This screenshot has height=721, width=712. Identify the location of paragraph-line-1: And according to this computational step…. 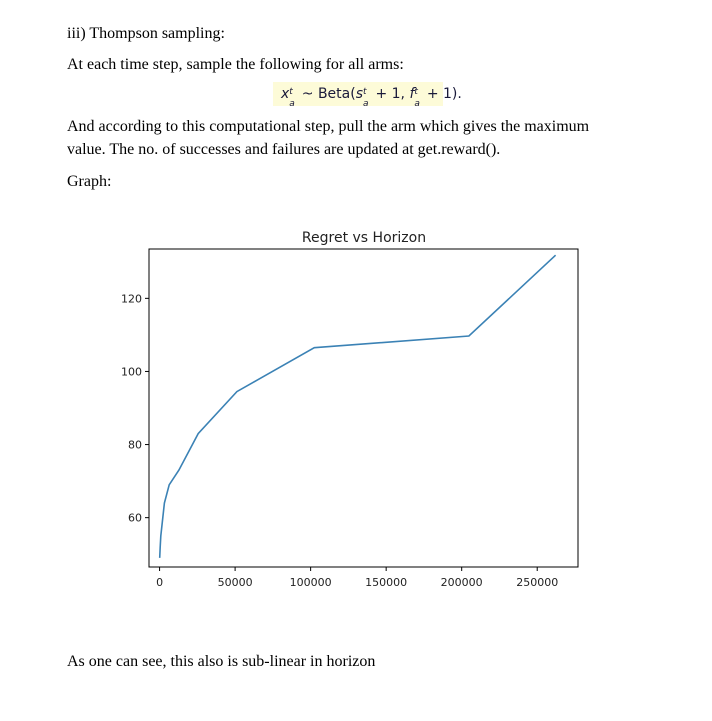
(328, 126).